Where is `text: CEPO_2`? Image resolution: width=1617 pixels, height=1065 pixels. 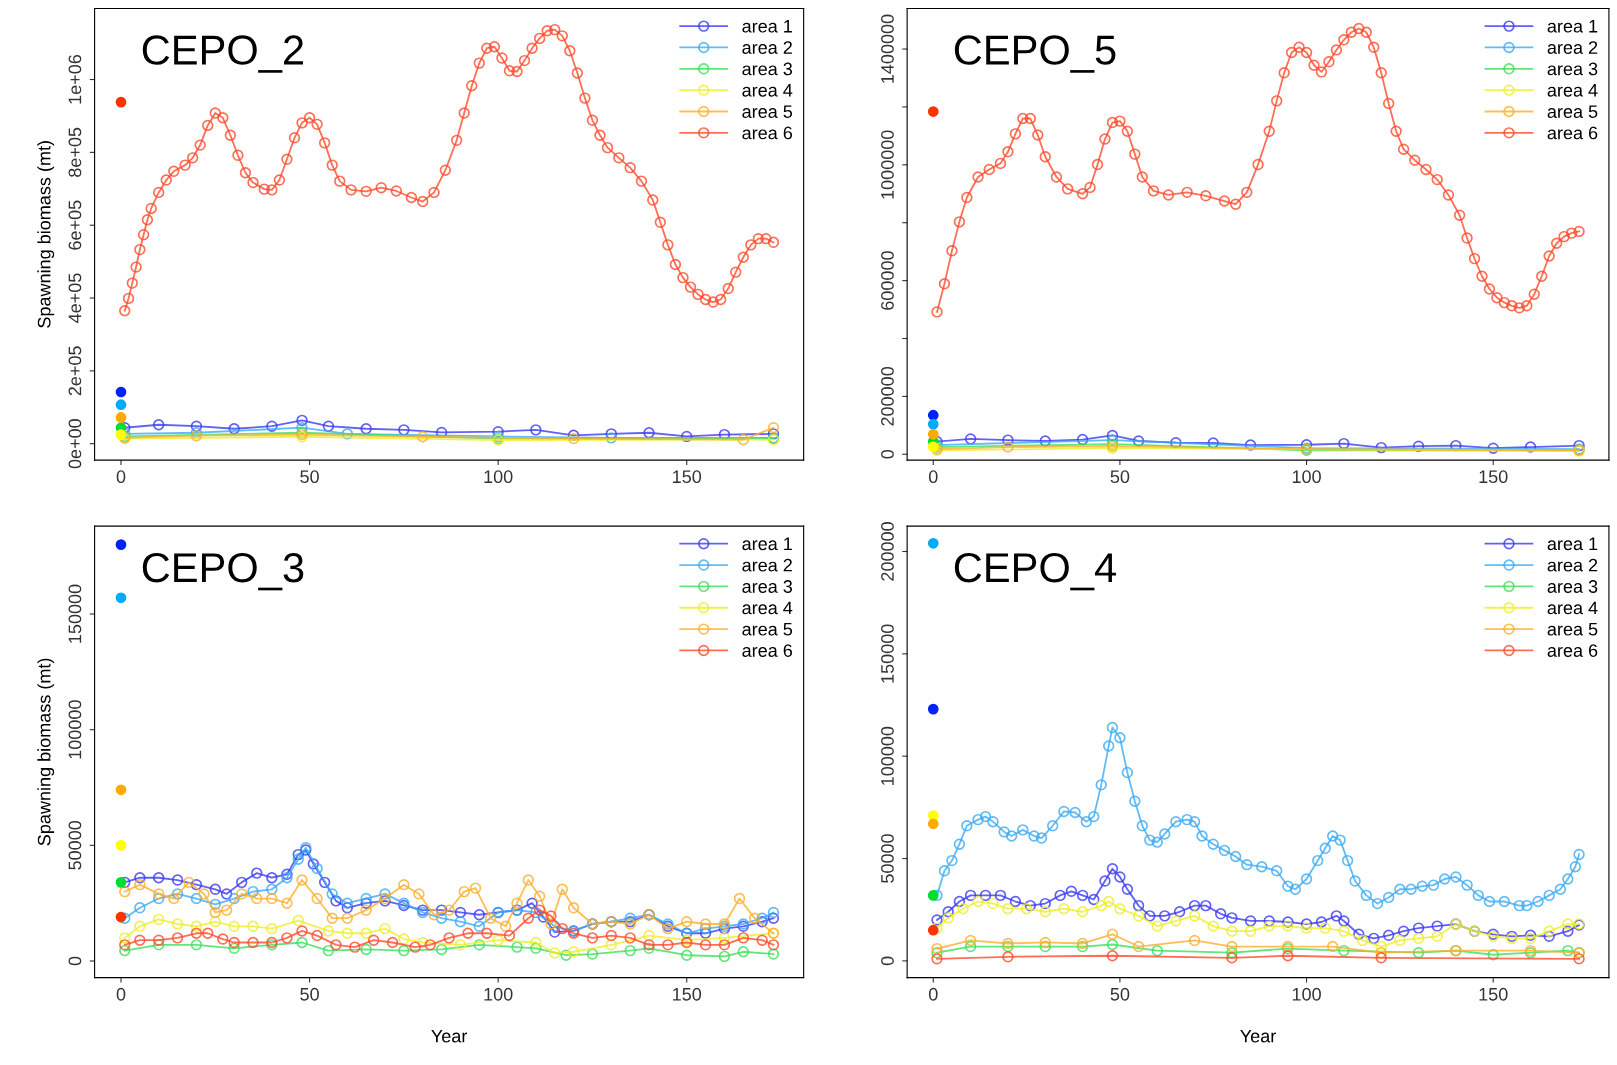
text: CEPO_2 is located at coordinates (223, 54).